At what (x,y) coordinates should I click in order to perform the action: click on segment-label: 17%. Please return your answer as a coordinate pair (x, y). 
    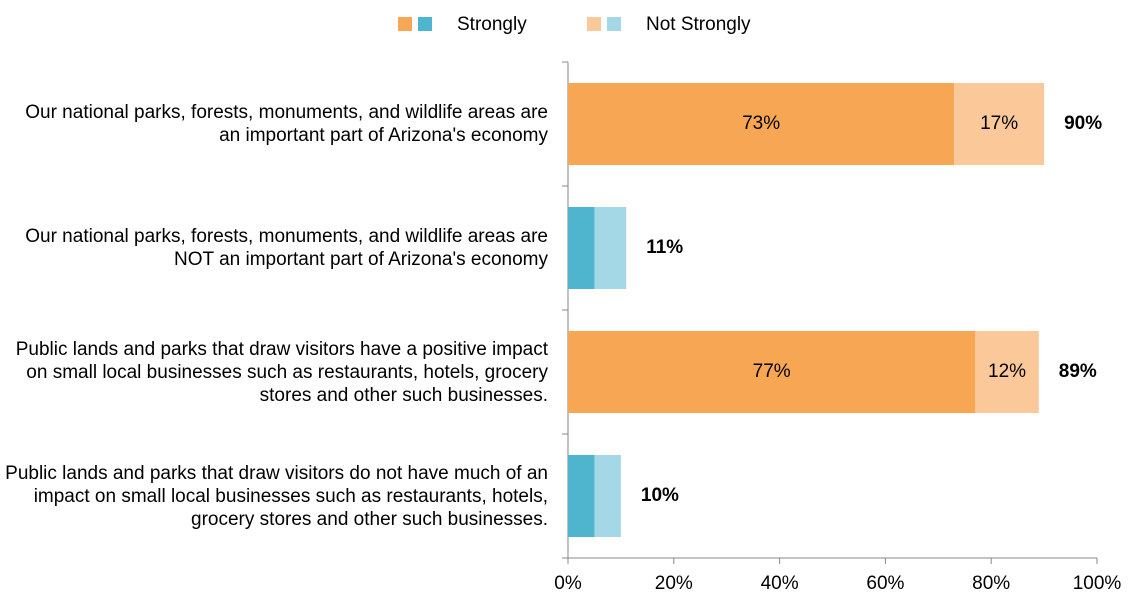
    Looking at the image, I should click on (999, 123).